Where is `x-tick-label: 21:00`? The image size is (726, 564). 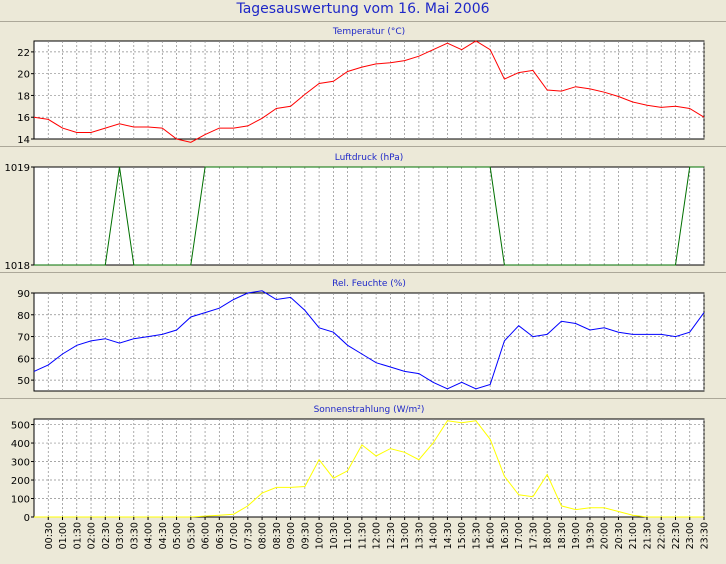
x-tick-label: 21:00 is located at coordinates (633, 535).